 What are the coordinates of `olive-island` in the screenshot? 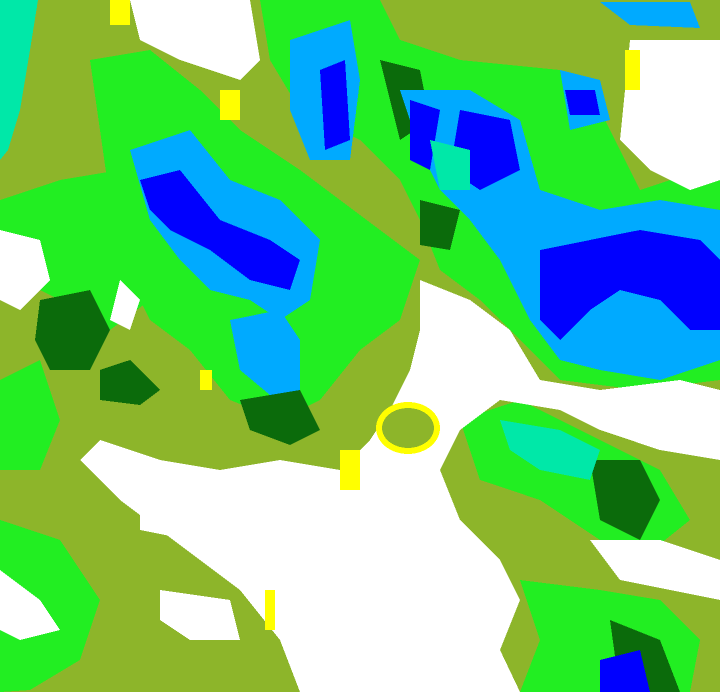 It's located at (408, 428).